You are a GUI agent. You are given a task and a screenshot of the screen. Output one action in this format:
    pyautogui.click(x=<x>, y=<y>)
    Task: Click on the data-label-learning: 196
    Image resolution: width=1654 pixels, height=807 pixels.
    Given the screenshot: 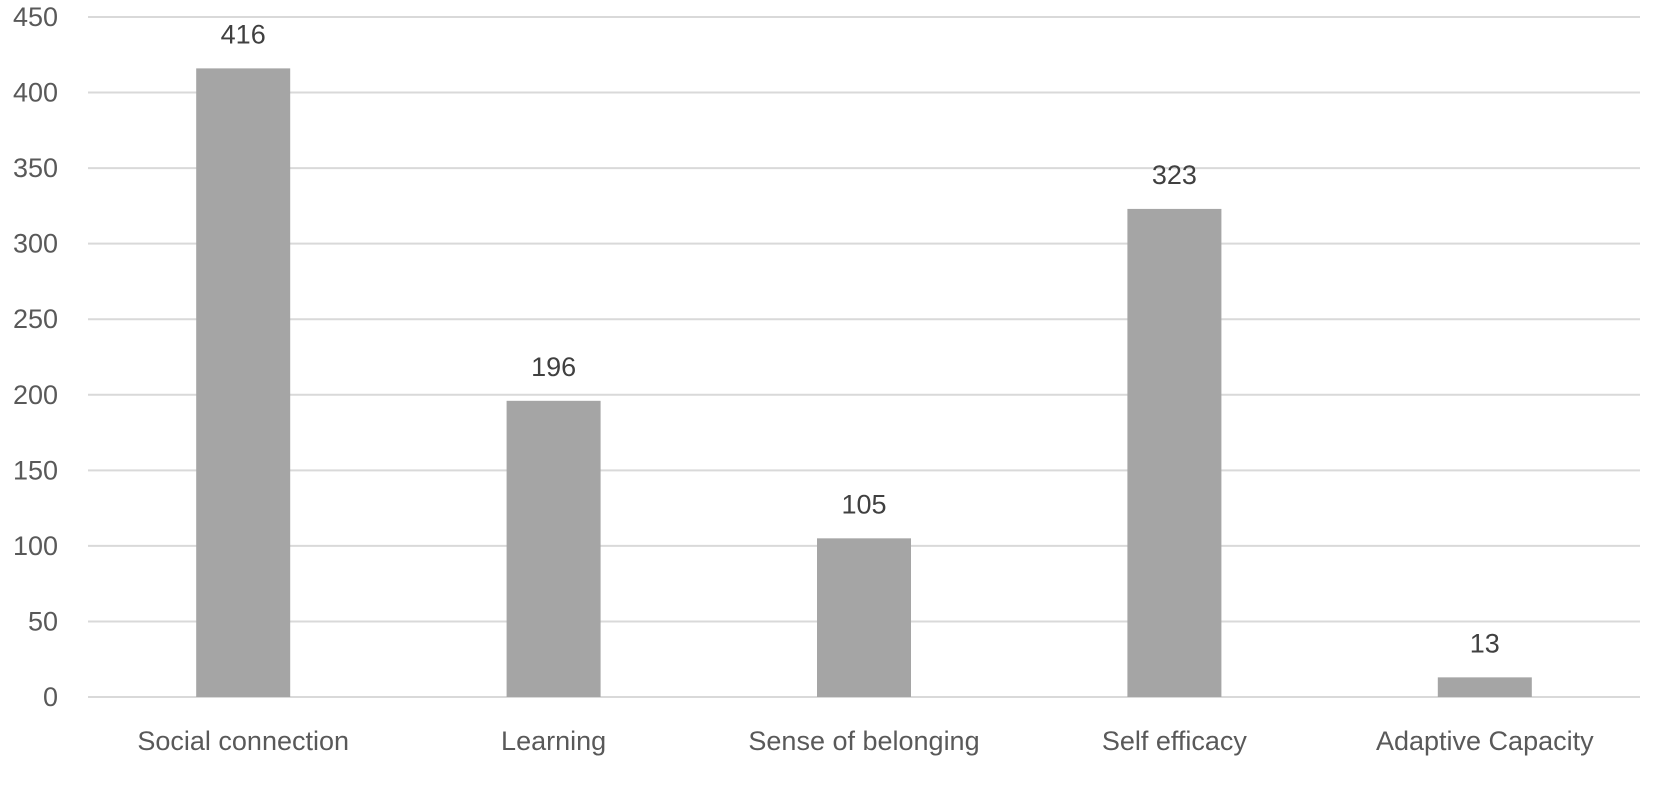 What is the action you would take?
    pyautogui.click(x=553, y=367)
    